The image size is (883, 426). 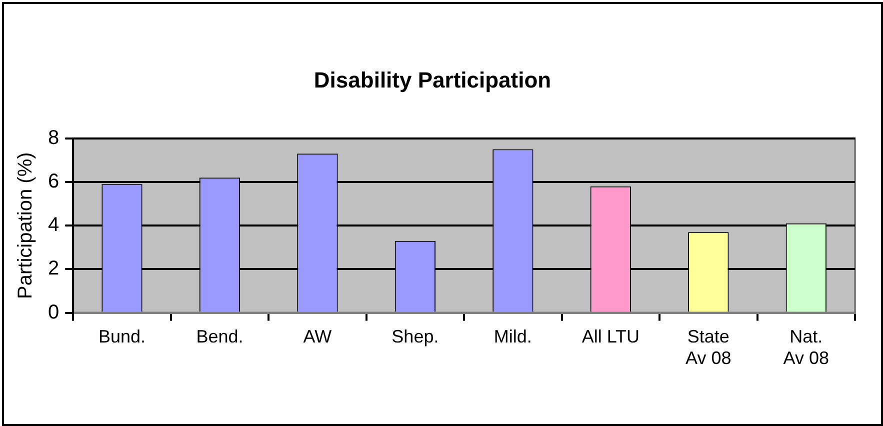 I want to click on x-tick-label: Shep., so click(x=415, y=336).